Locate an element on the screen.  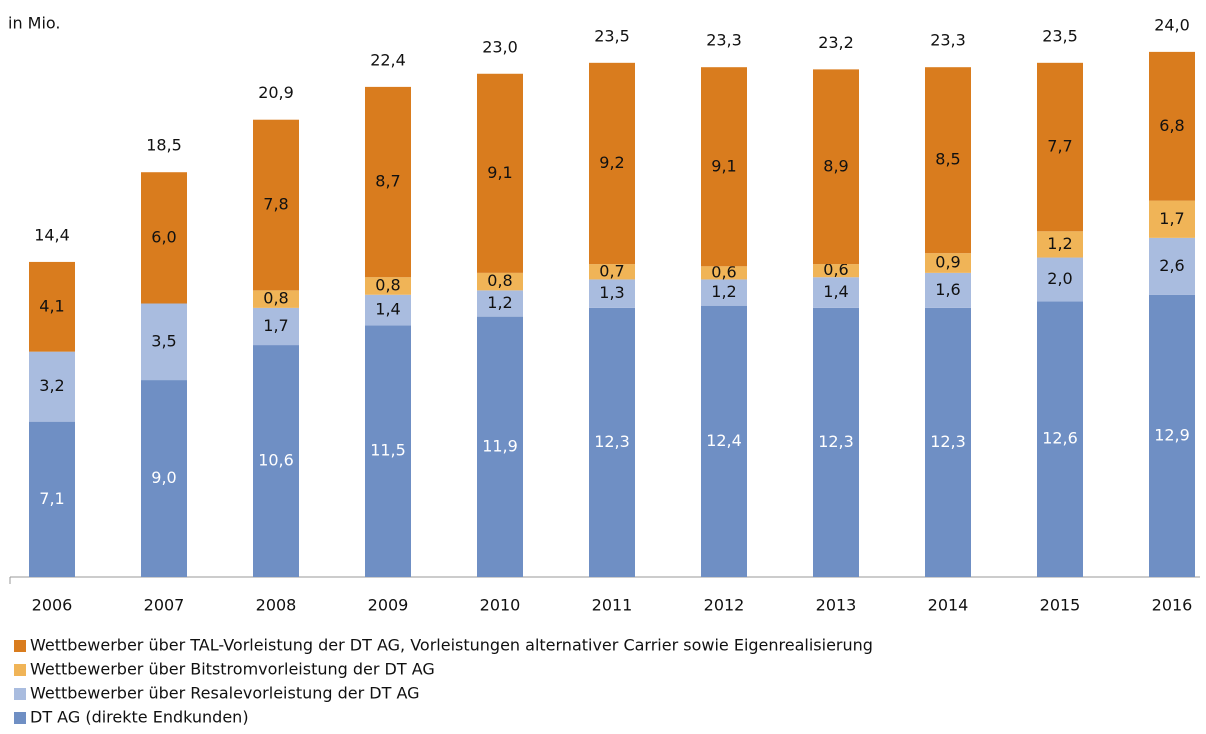
data-label: 7,8 is located at coordinates (275, 204).